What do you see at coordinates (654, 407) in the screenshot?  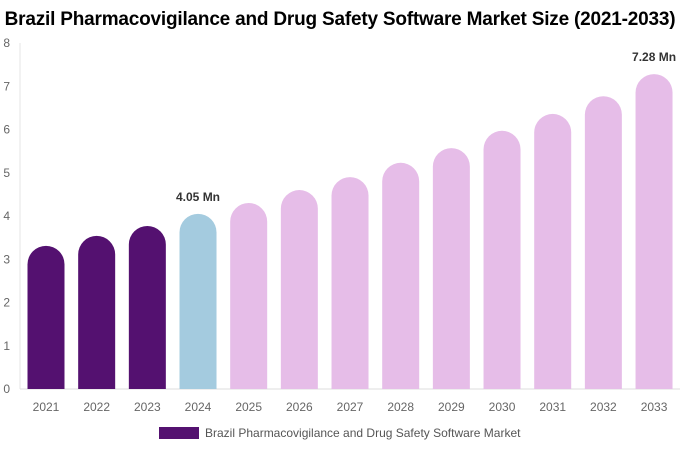 I see `x-tick-label: 2033` at bounding box center [654, 407].